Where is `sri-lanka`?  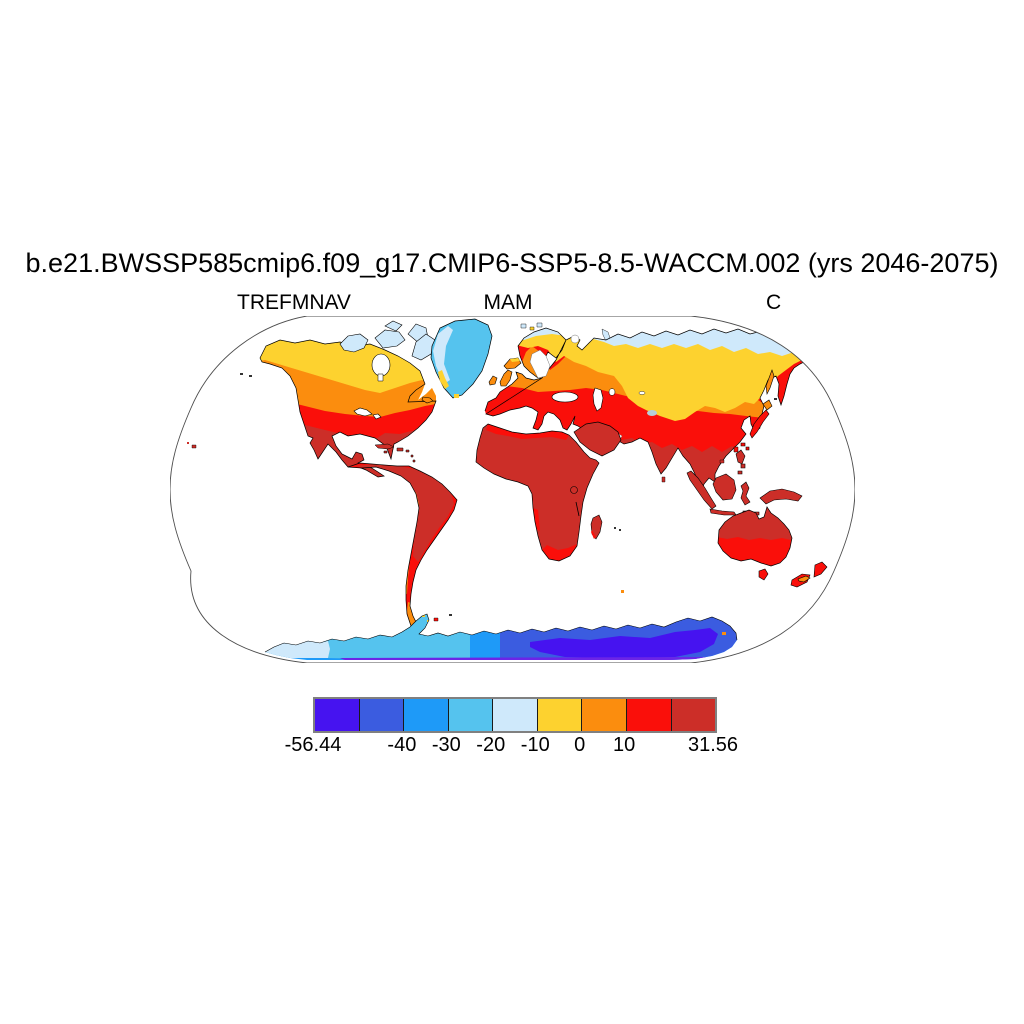
sri-lanka is located at coordinates (663, 479).